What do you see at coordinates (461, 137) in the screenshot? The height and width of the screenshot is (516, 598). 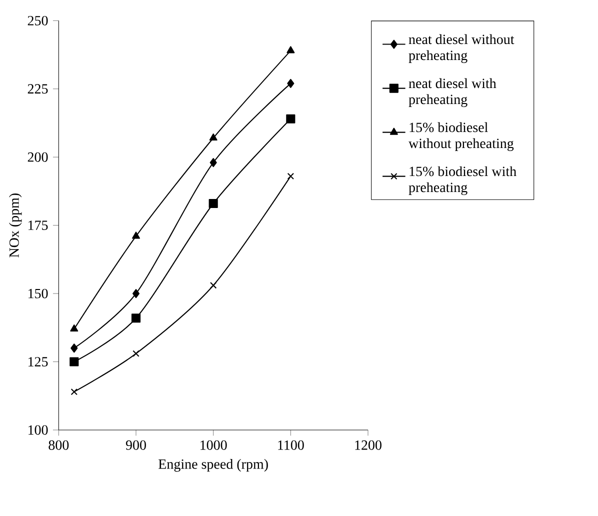 I see `legend-label: 15% biodiesel without preheating` at bounding box center [461, 137].